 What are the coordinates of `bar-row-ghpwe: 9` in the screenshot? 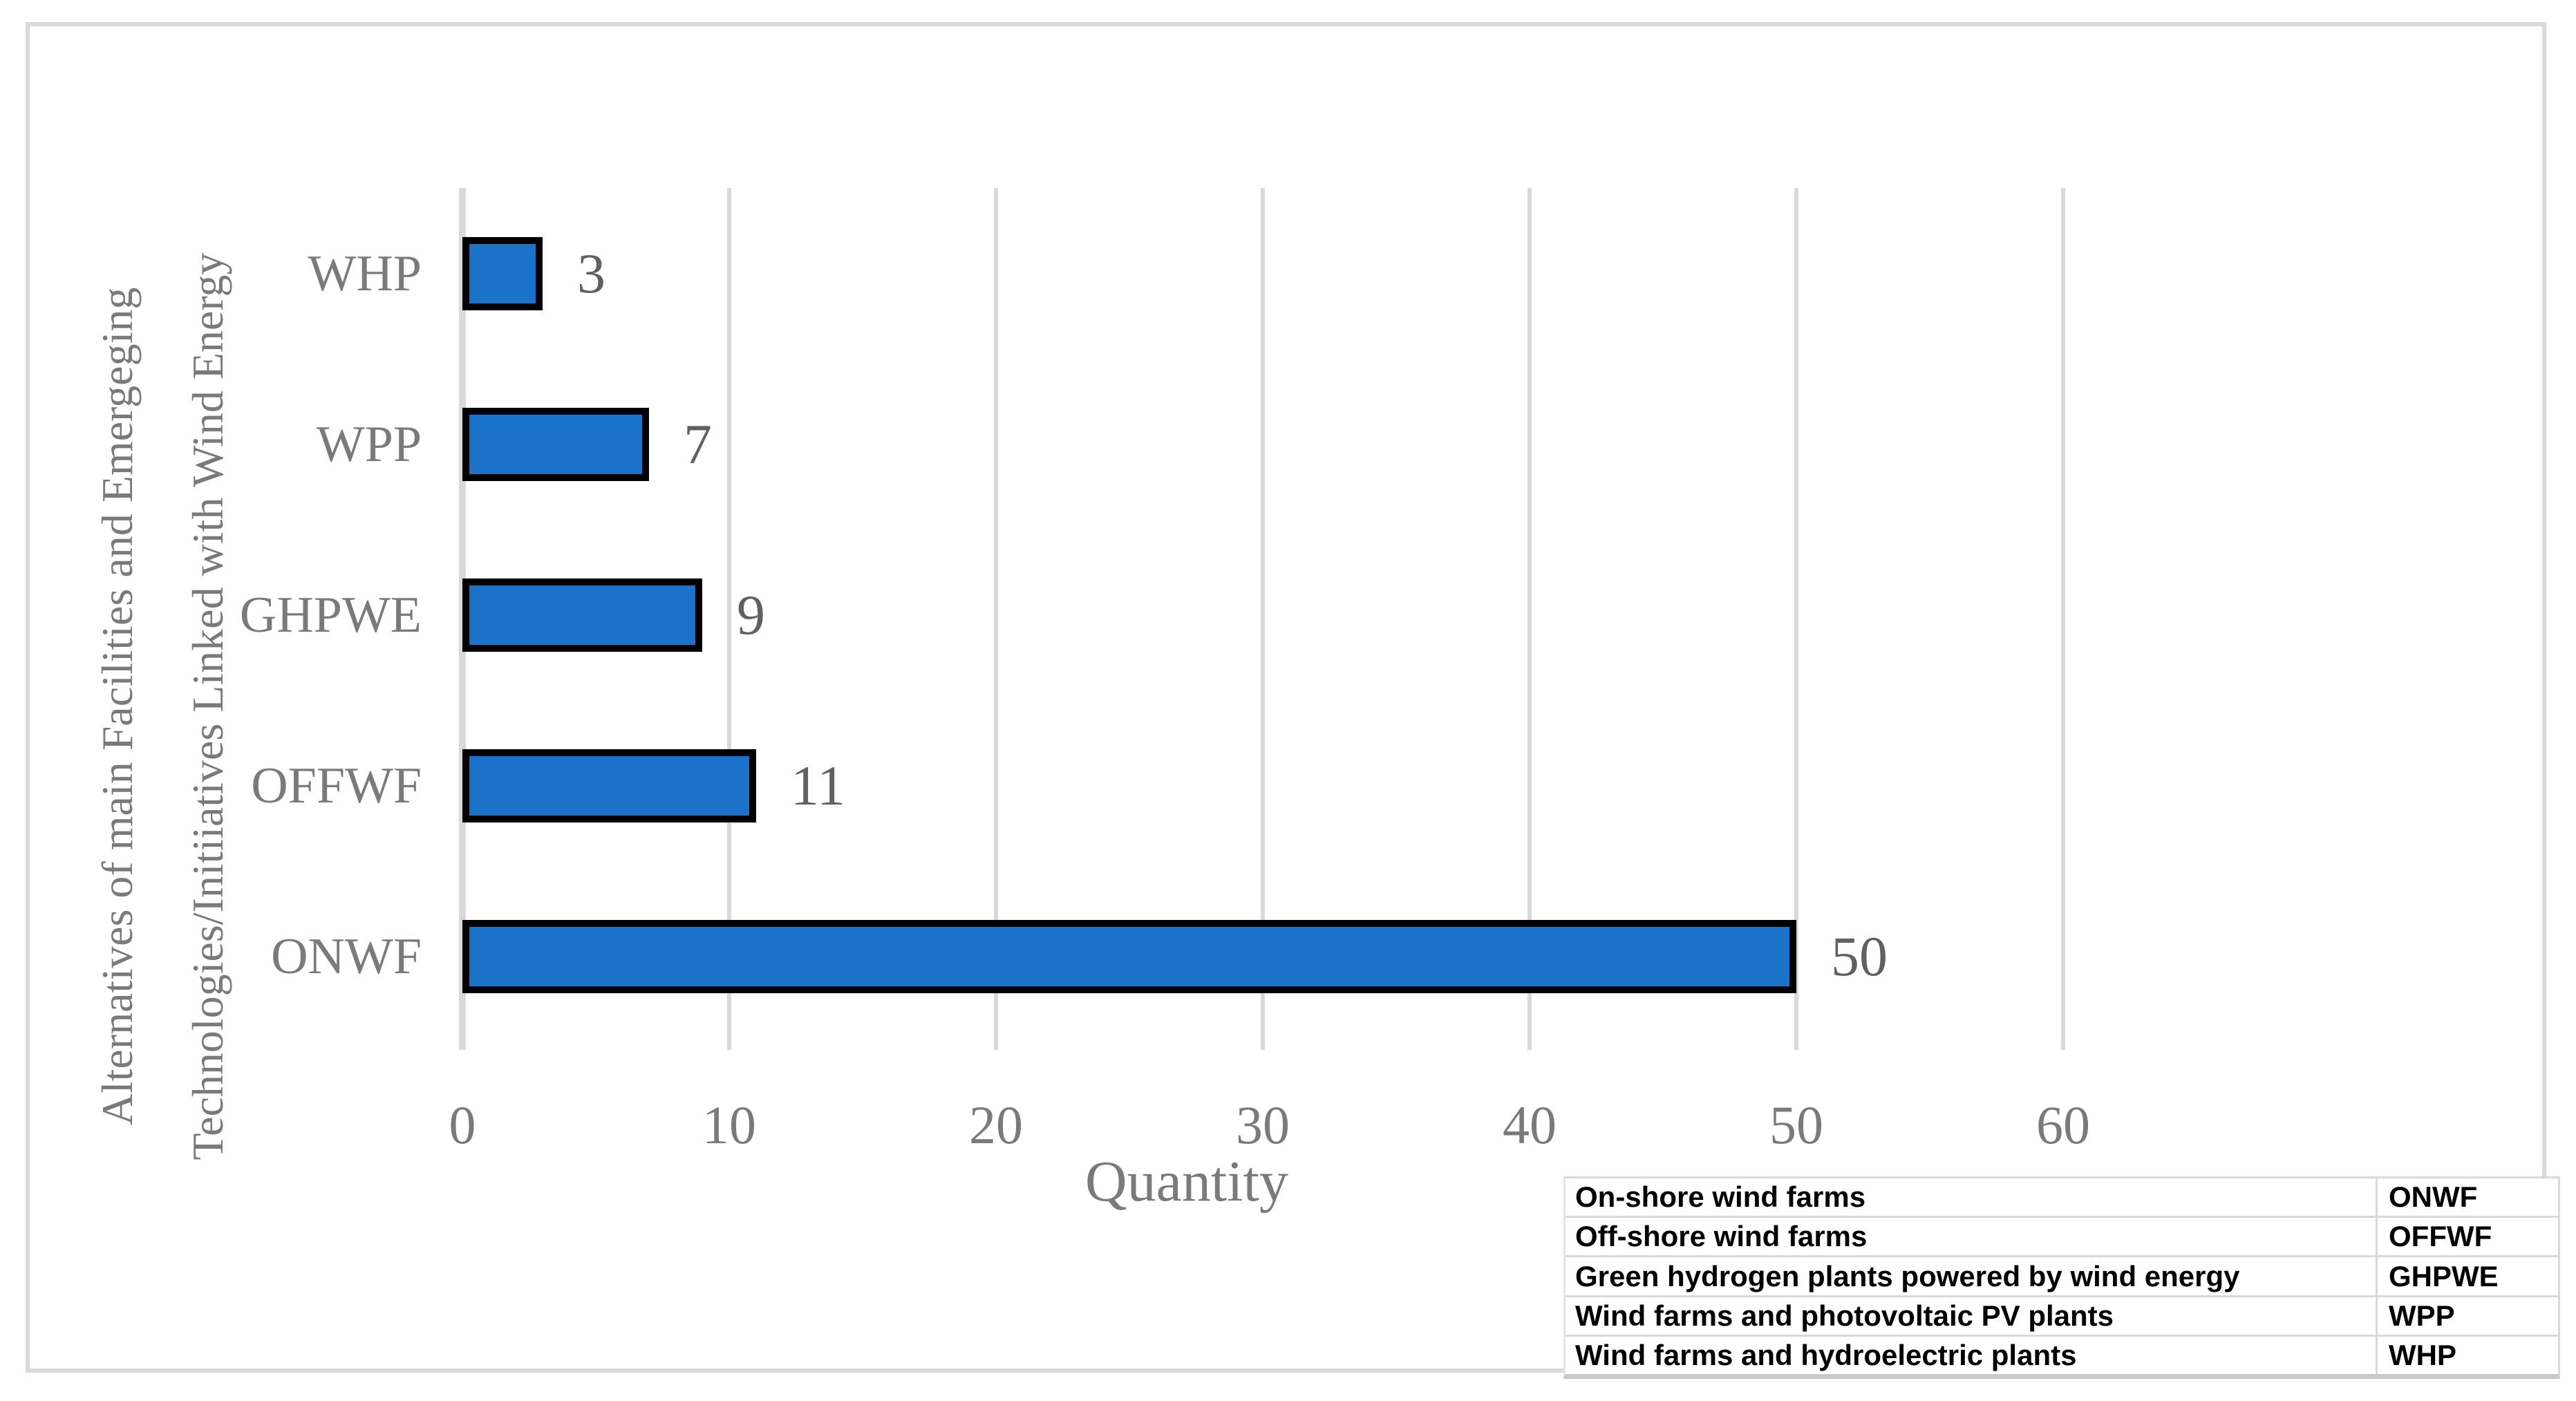 It's located at (613, 615).